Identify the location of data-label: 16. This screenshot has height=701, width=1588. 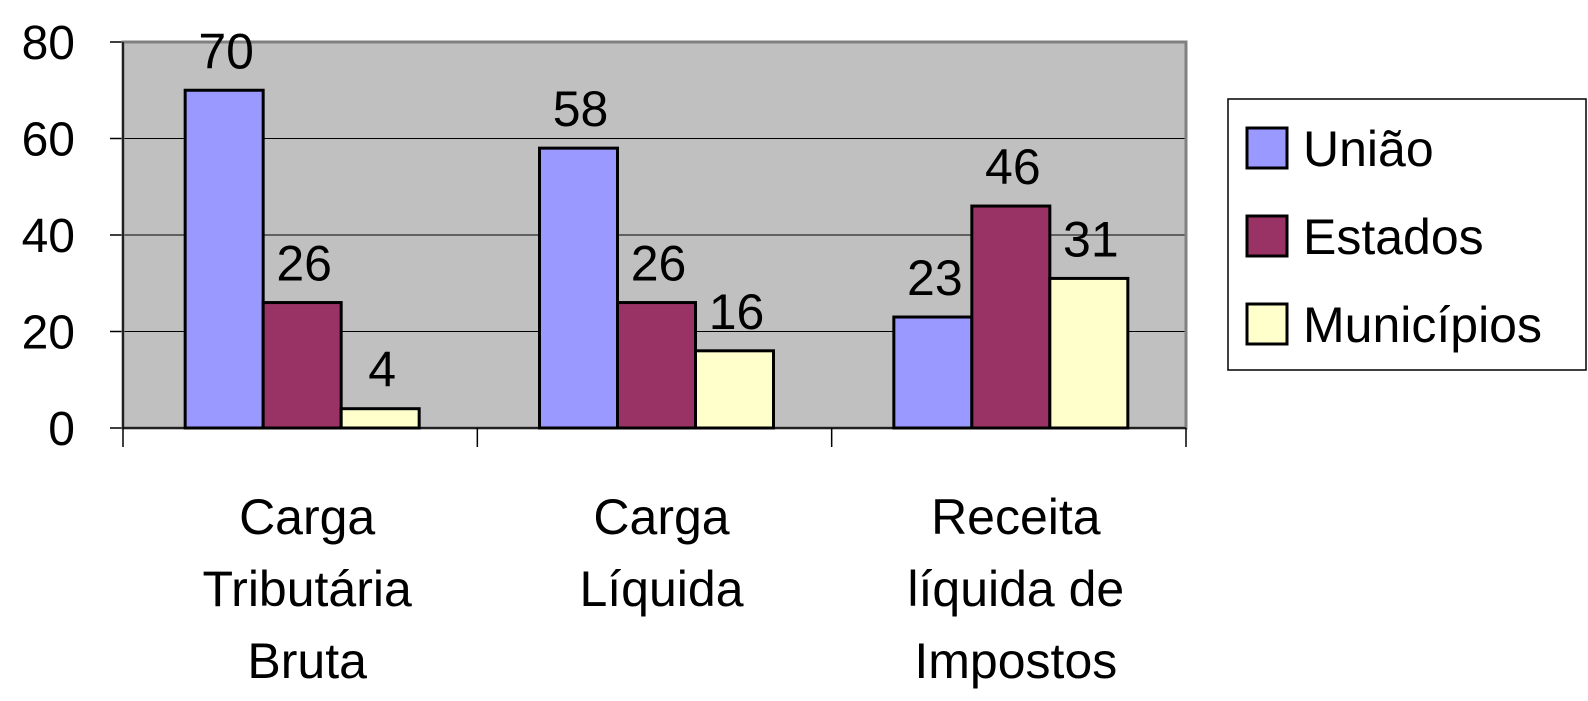
(737, 312).